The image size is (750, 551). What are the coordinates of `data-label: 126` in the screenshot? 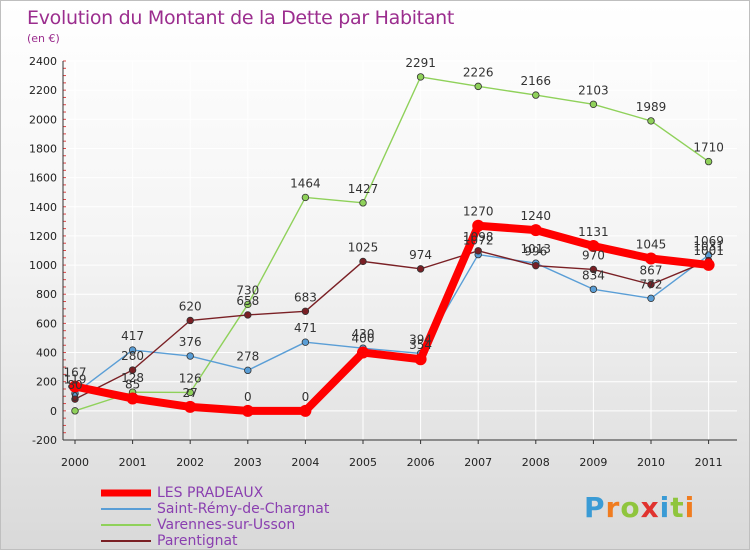 It's located at (190, 378).